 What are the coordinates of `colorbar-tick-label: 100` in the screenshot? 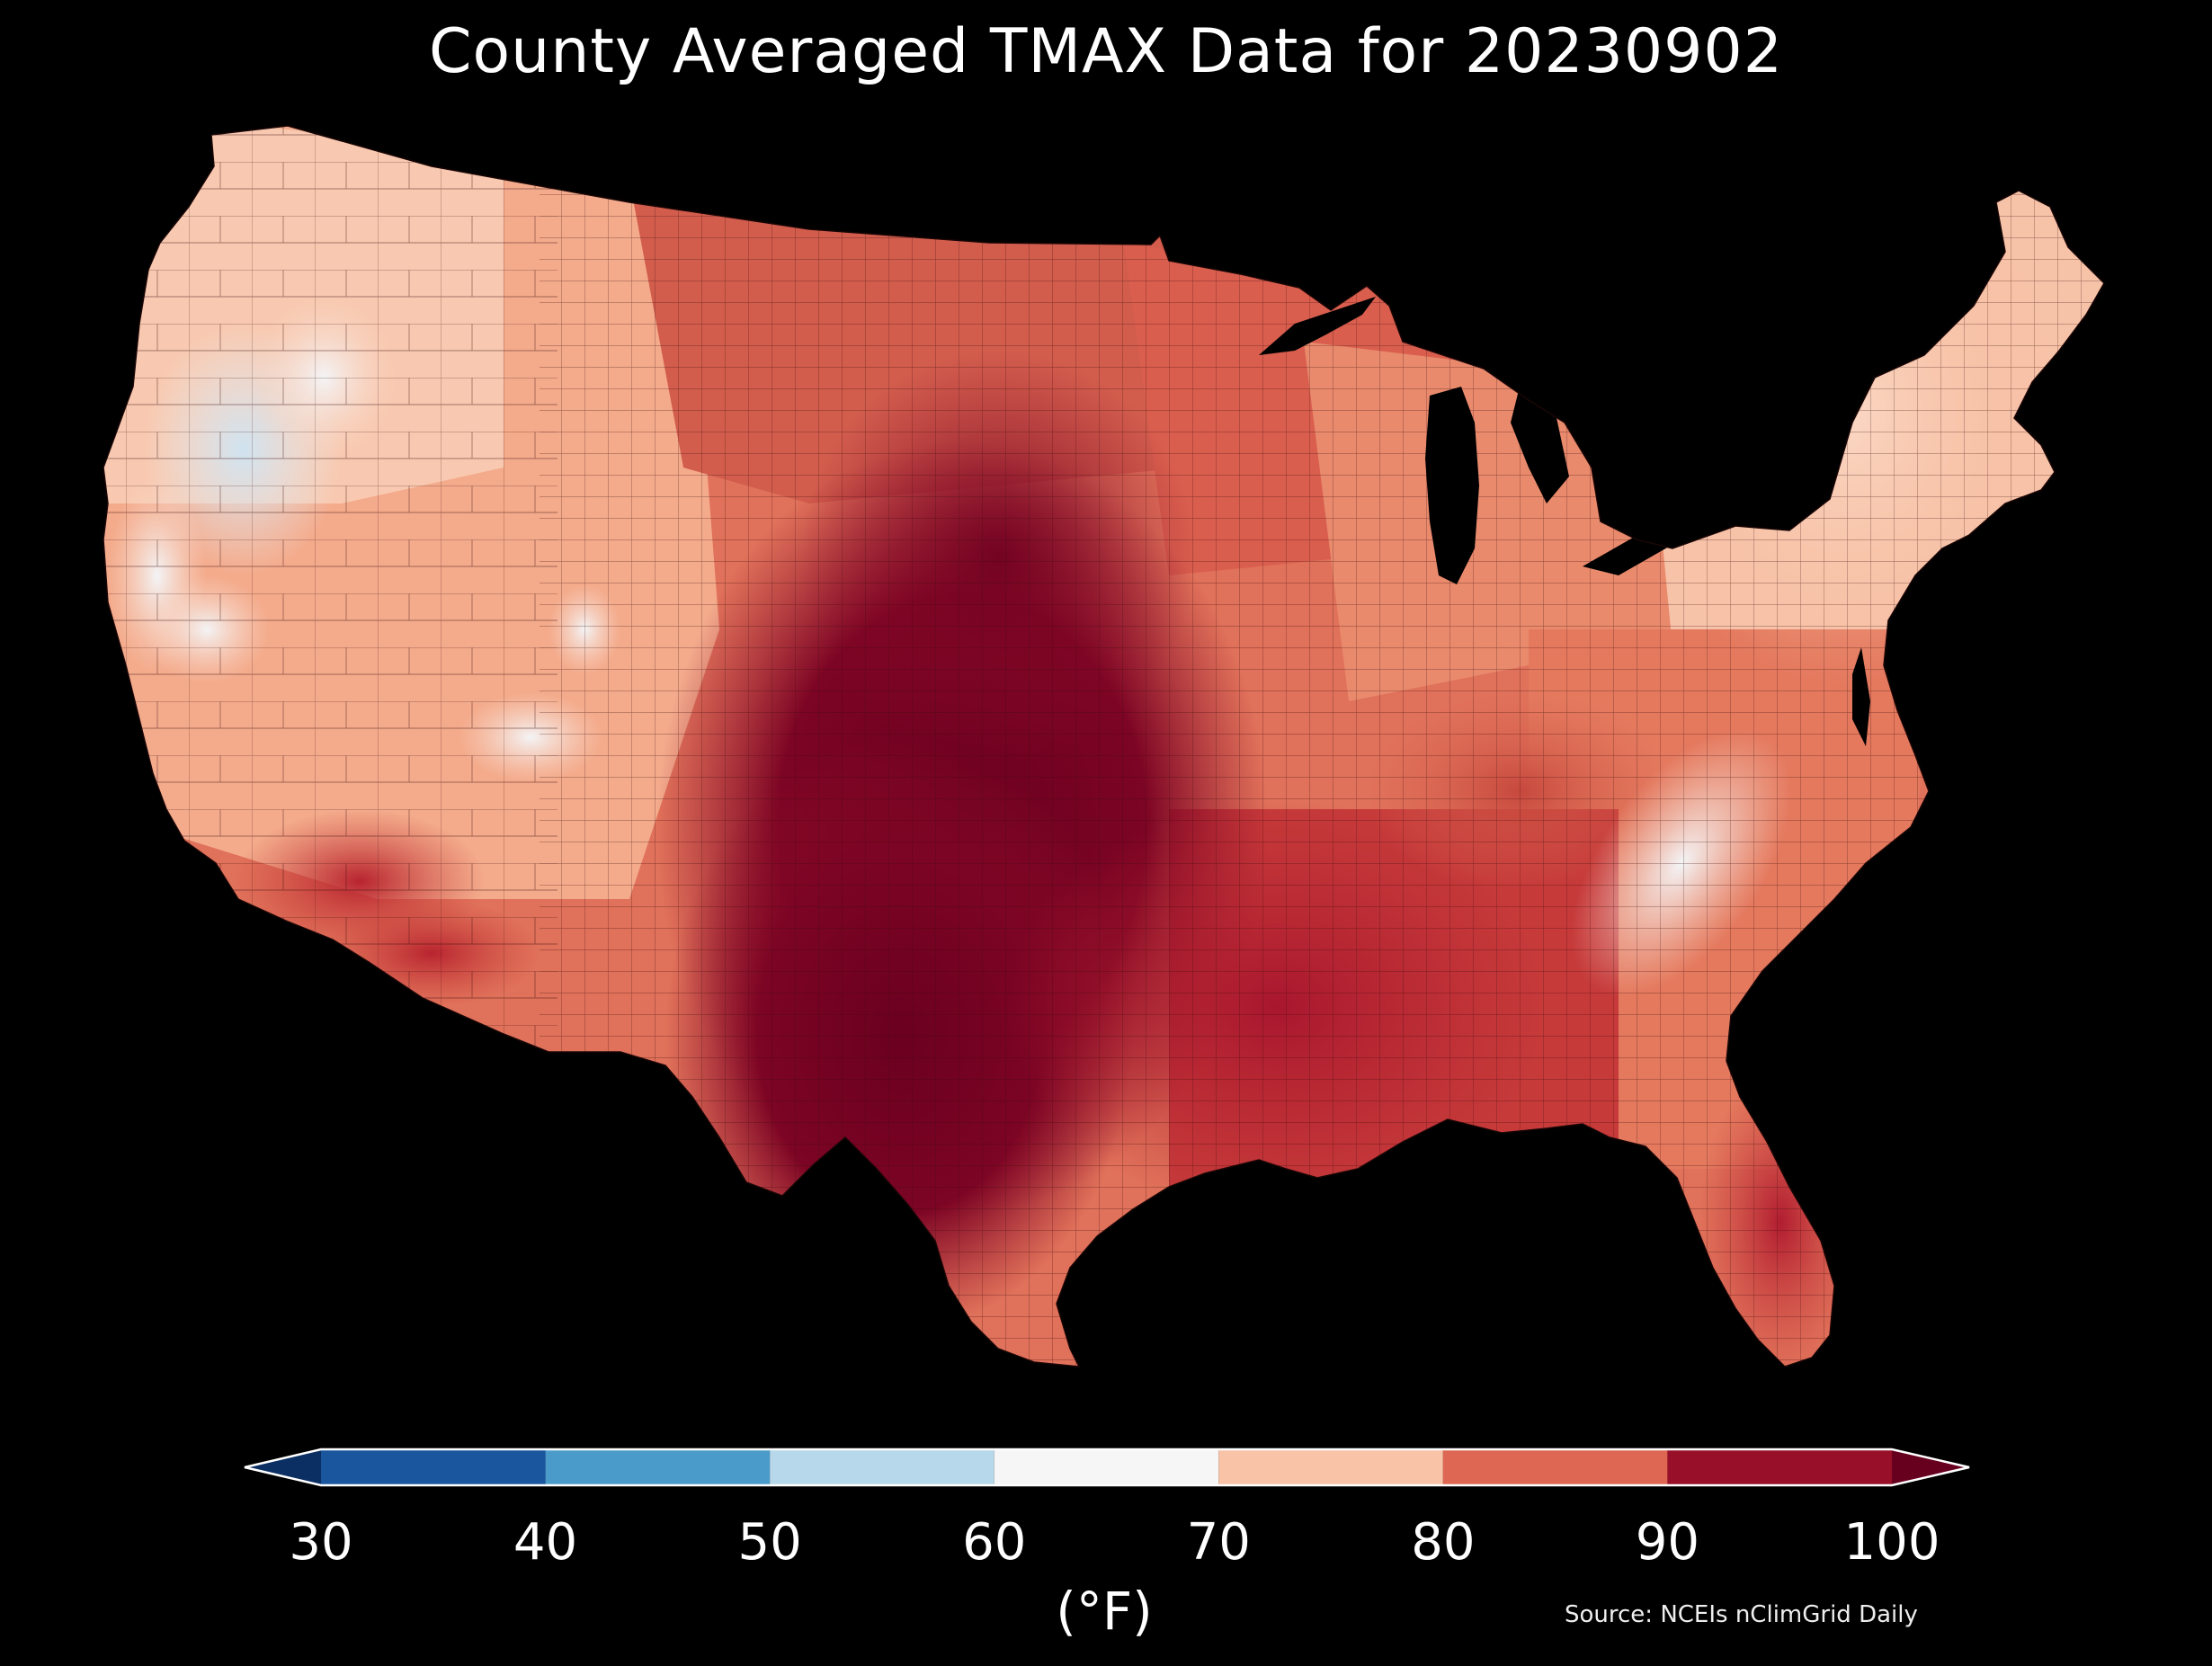 It's located at (1891, 1542).